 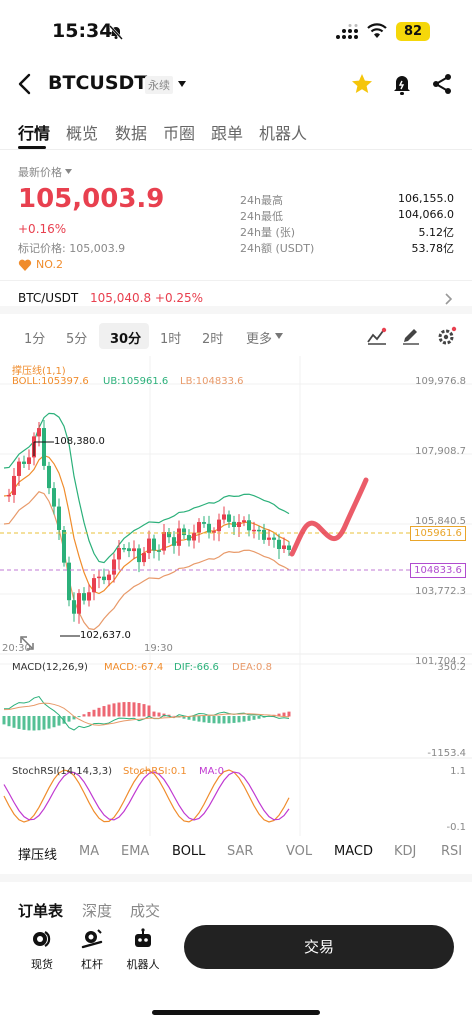 What do you see at coordinates (448, 299) in the screenshot?
I see `chevron-right-icon` at bounding box center [448, 299].